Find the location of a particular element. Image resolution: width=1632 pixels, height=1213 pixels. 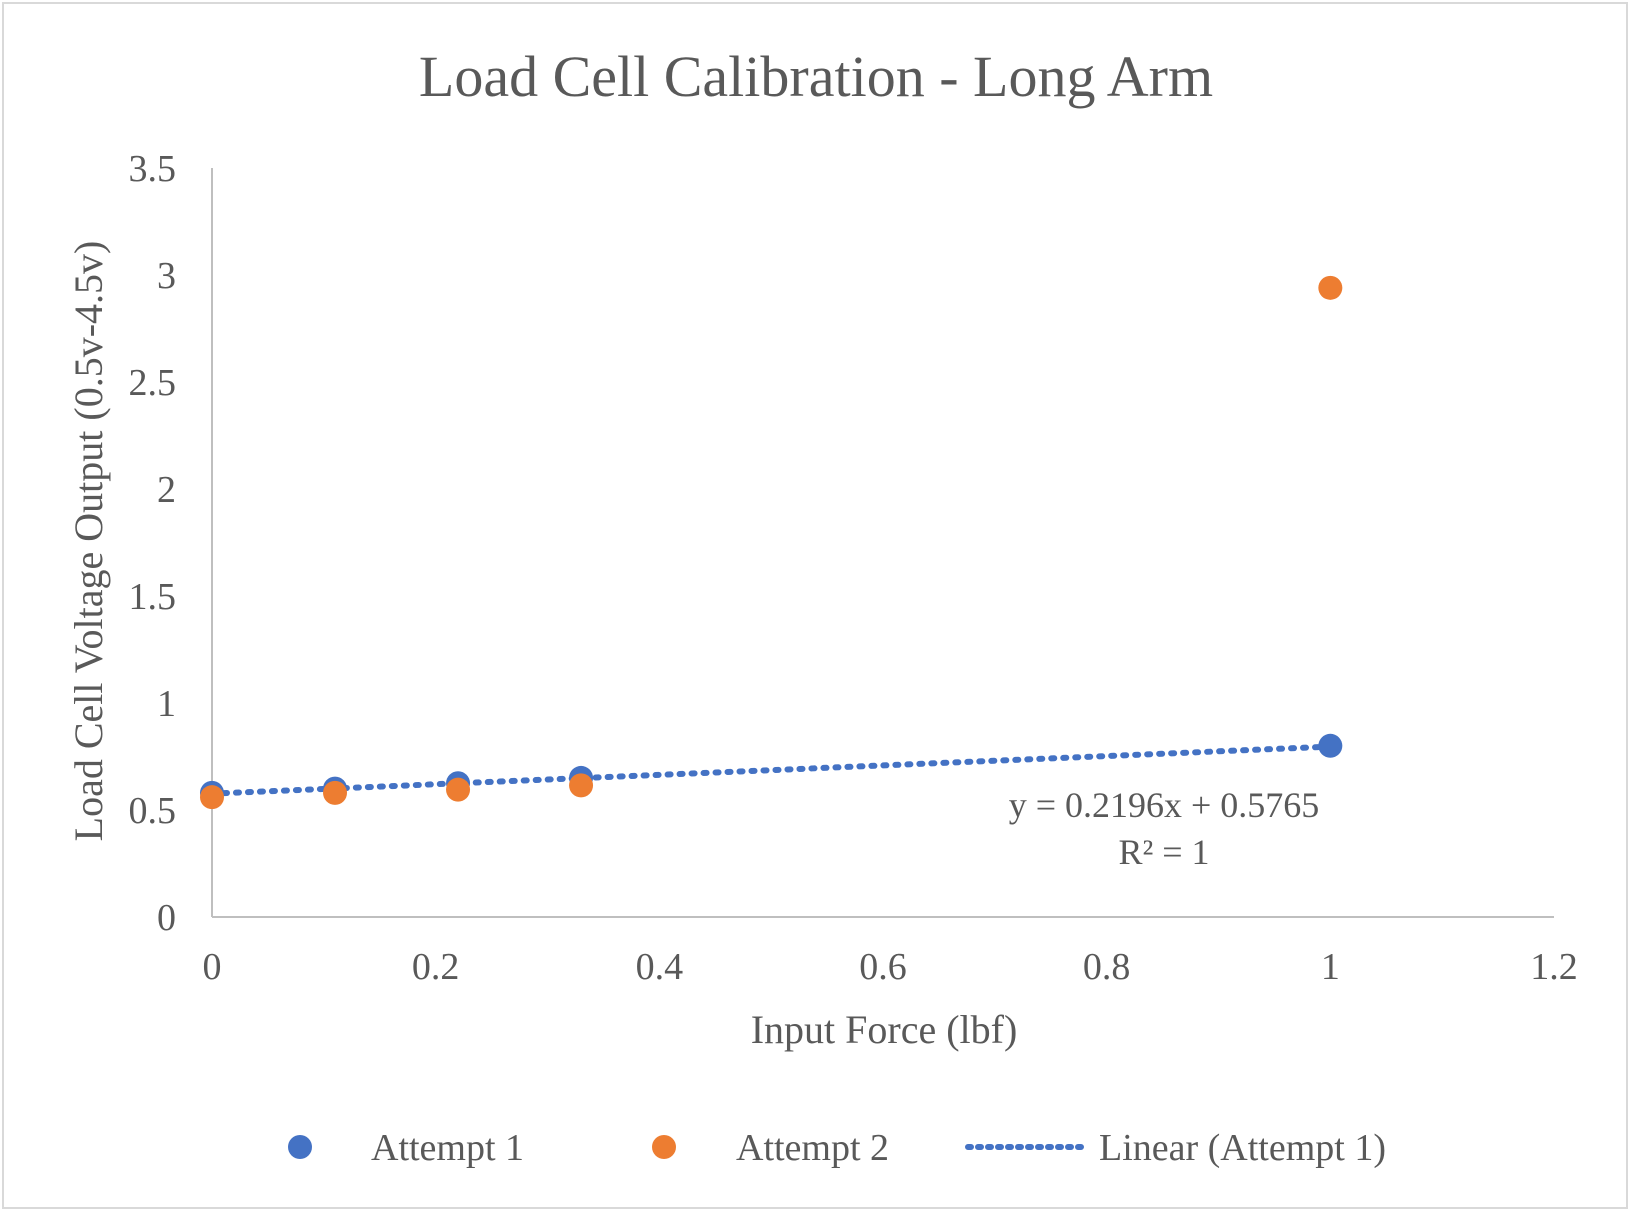

y-axis-title-group: Load Cell Voltage Output (0.5v-4.5v) is located at coordinates (88, 541).